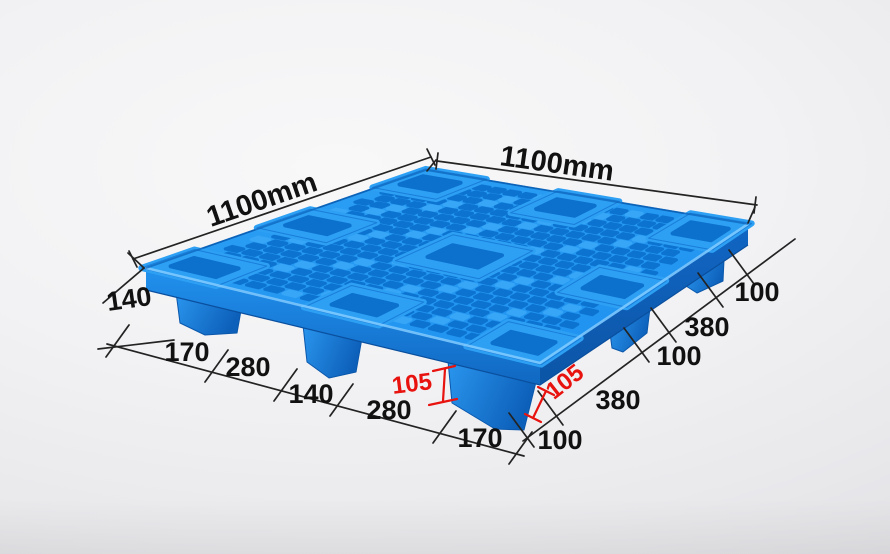 This screenshot has width=890, height=554. What do you see at coordinates (310, 394) in the screenshot?
I see `dimension-label: 140` at bounding box center [310, 394].